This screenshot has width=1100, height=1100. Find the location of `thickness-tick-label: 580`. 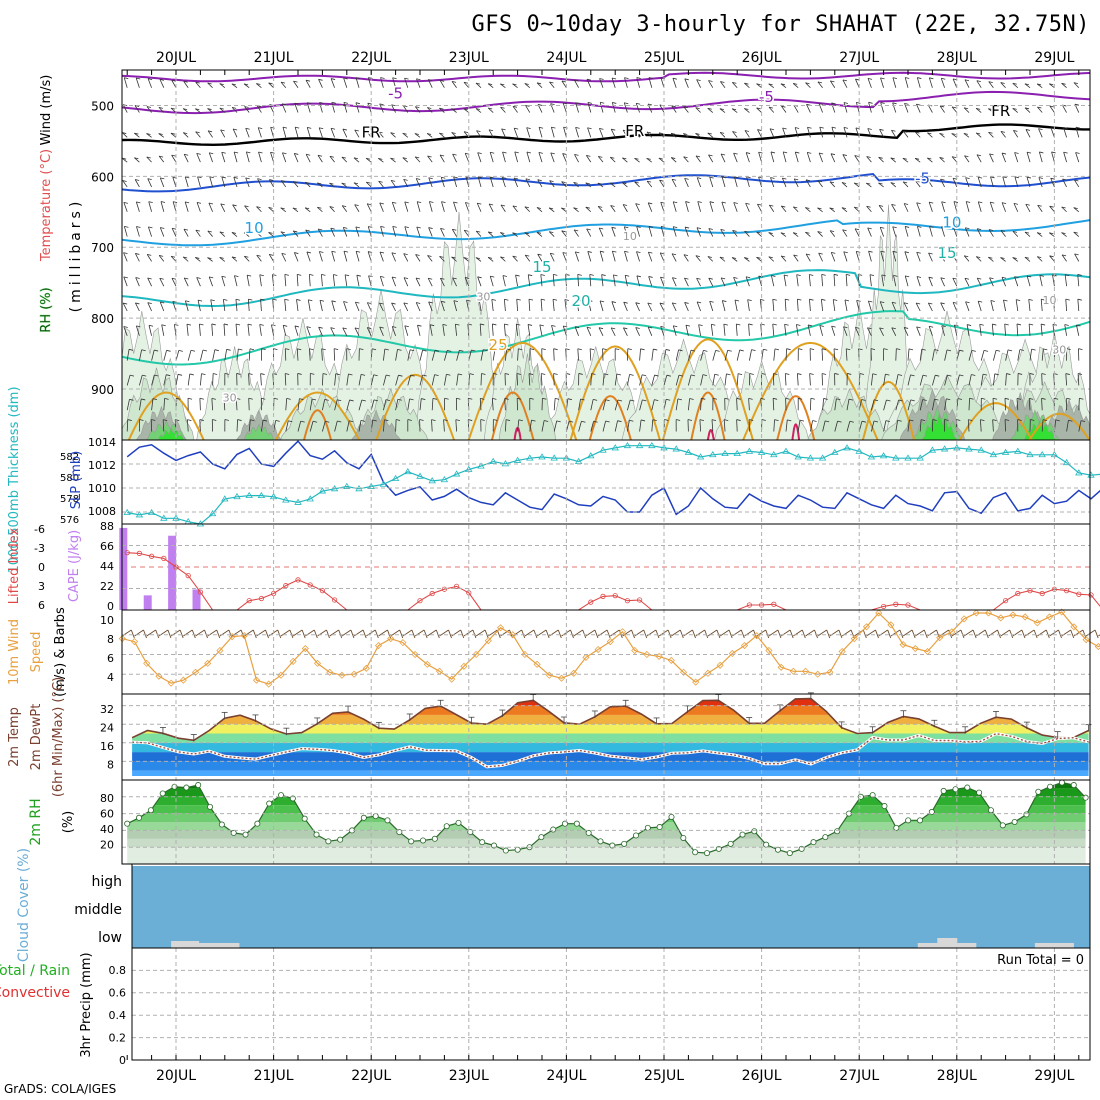

thickness-tick-label: 580 is located at coordinates (69, 478).